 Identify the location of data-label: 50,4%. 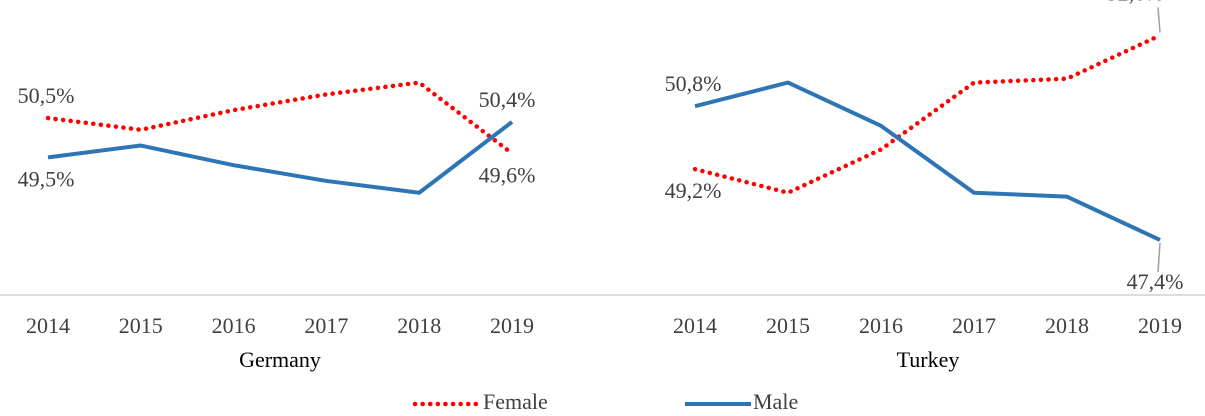
(507, 99).